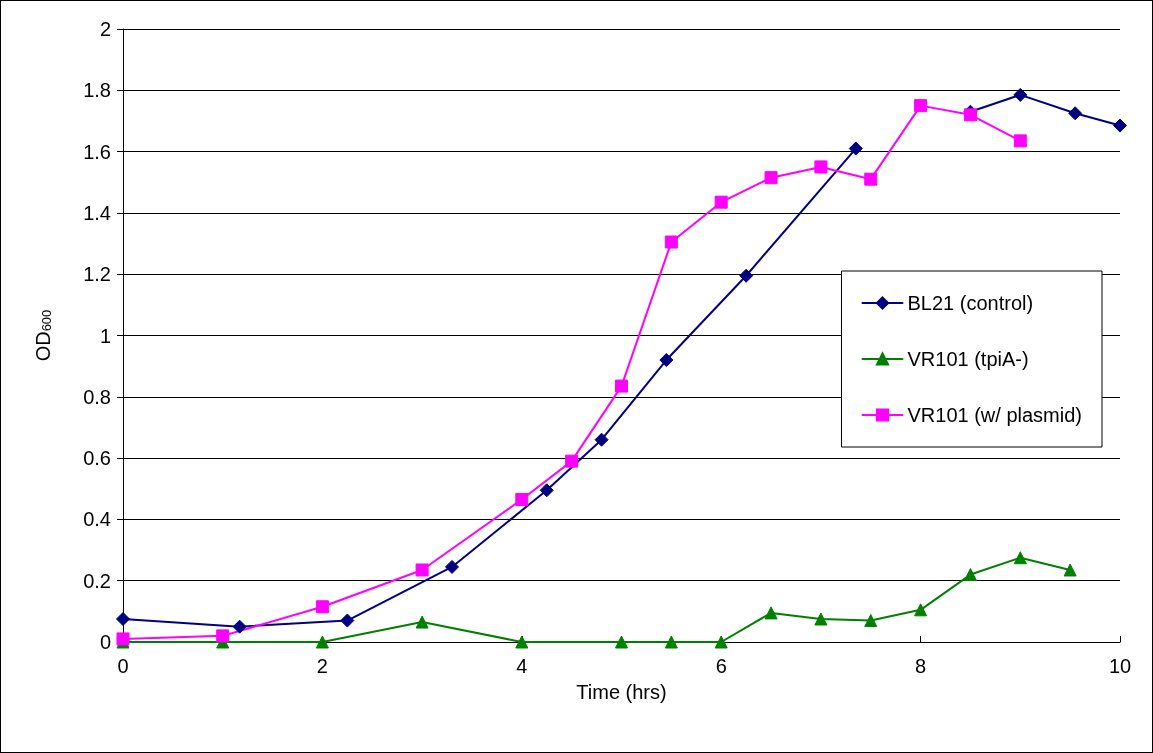 The image size is (1153, 753). Describe the element at coordinates (970, 303) in the screenshot. I see `legend-label: BL21 (control)` at that location.